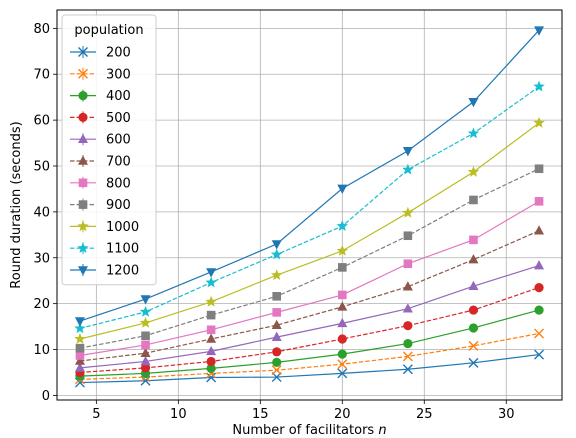 This screenshot has height=438, width=576. Describe the element at coordinates (41, 75) in the screenshot. I see `y-tick-label: 70` at that location.